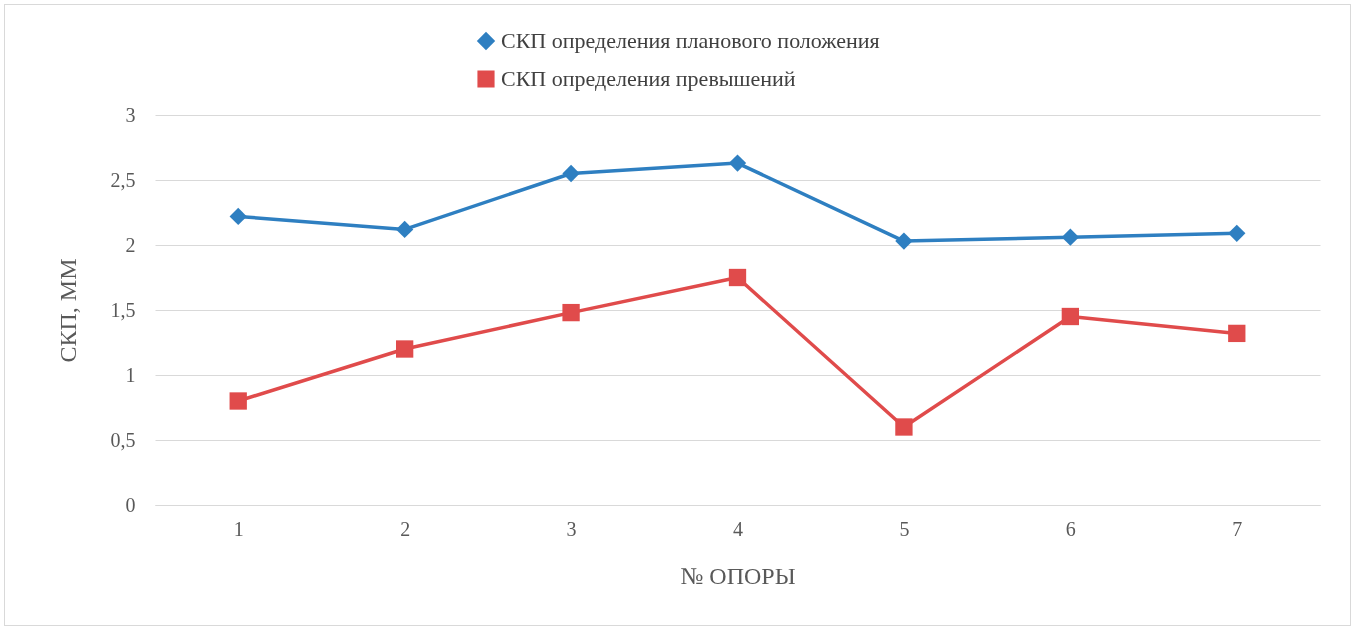 Image resolution: width=1357 pixels, height=632 pixels. I want to click on legend-label: СКП определения превышений, so click(648, 78).